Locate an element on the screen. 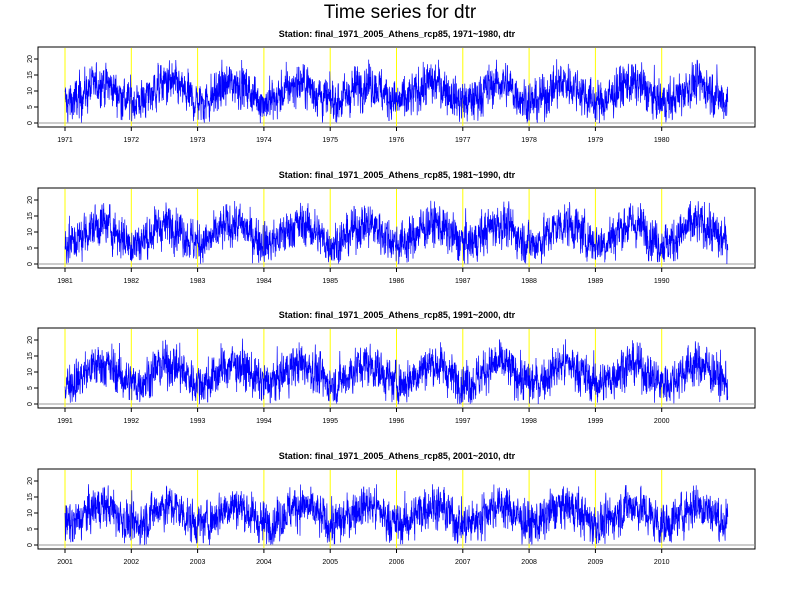 The image size is (800, 600). x-tick-label: 1983 is located at coordinates (198, 281).